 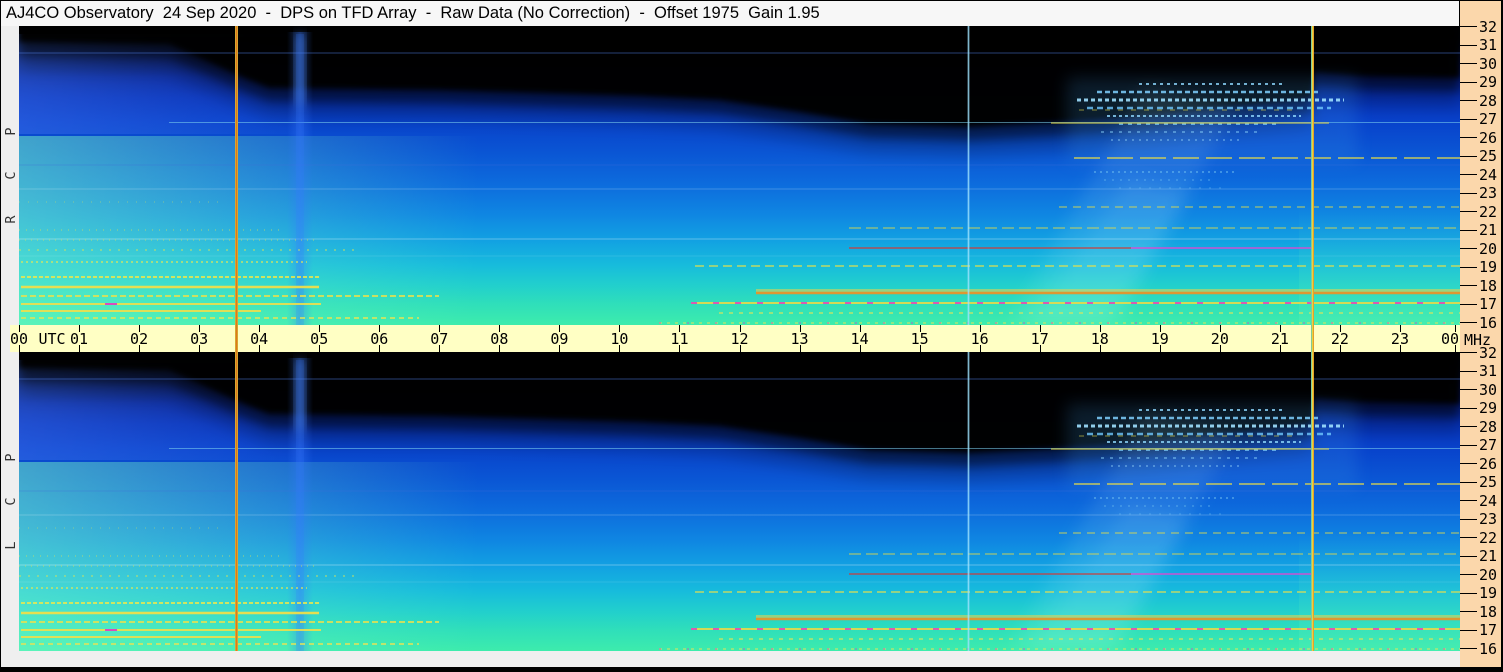 I want to click on freq-tick-label: 28, so click(x=1487, y=426).